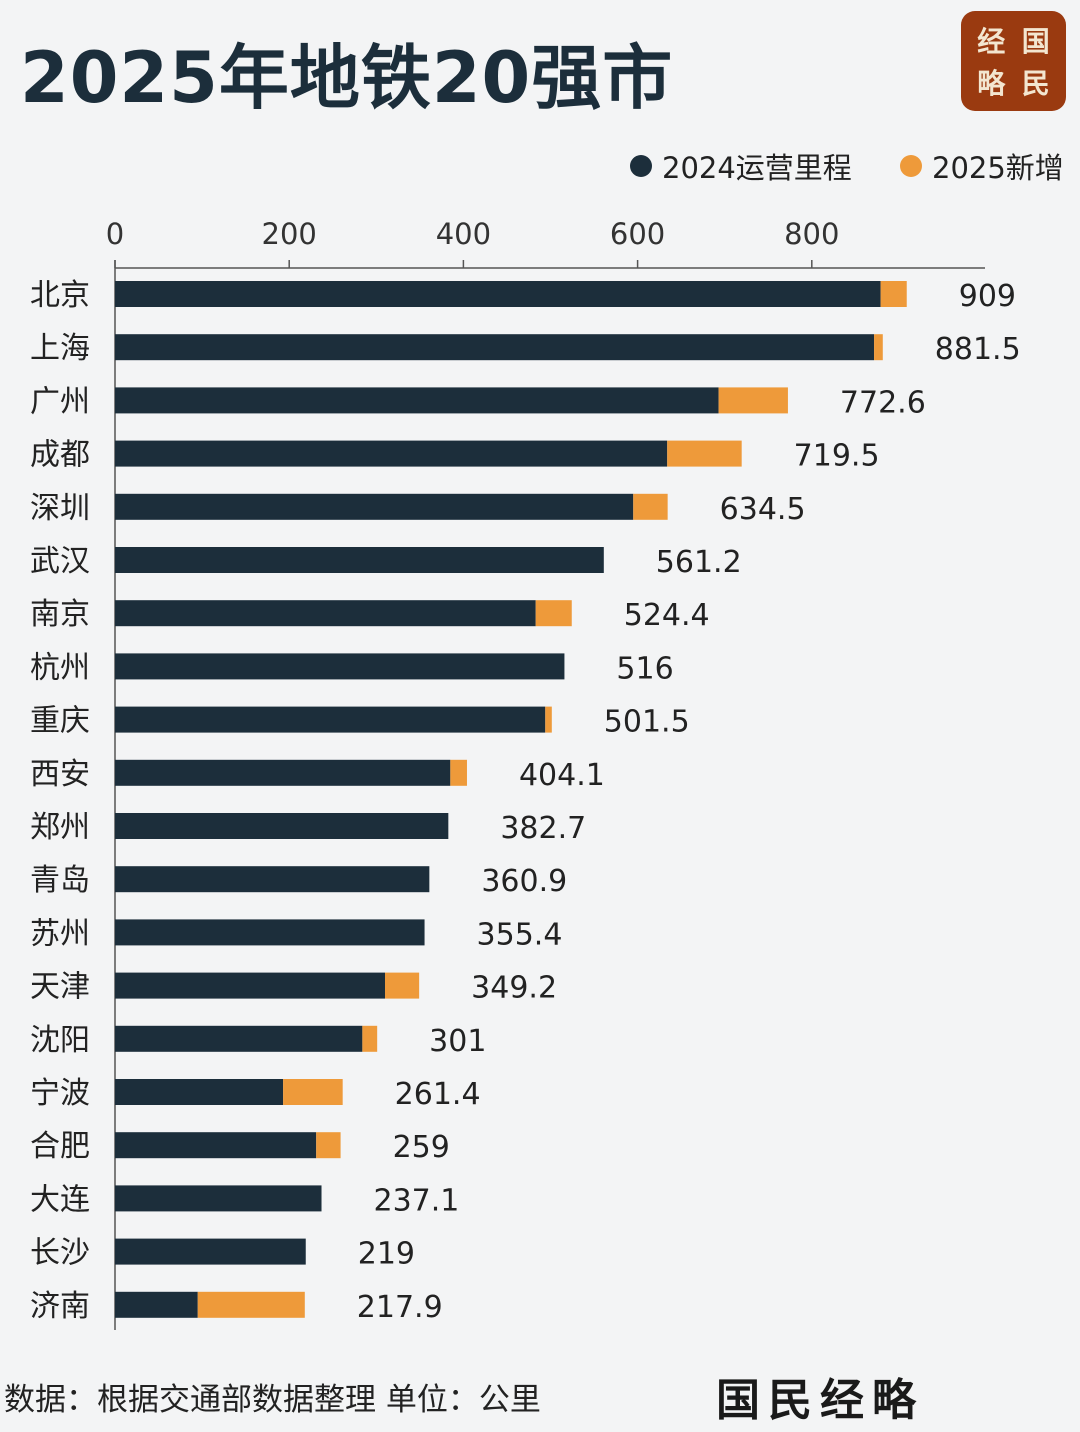  I want to click on total-label: 524.4, so click(667, 615).